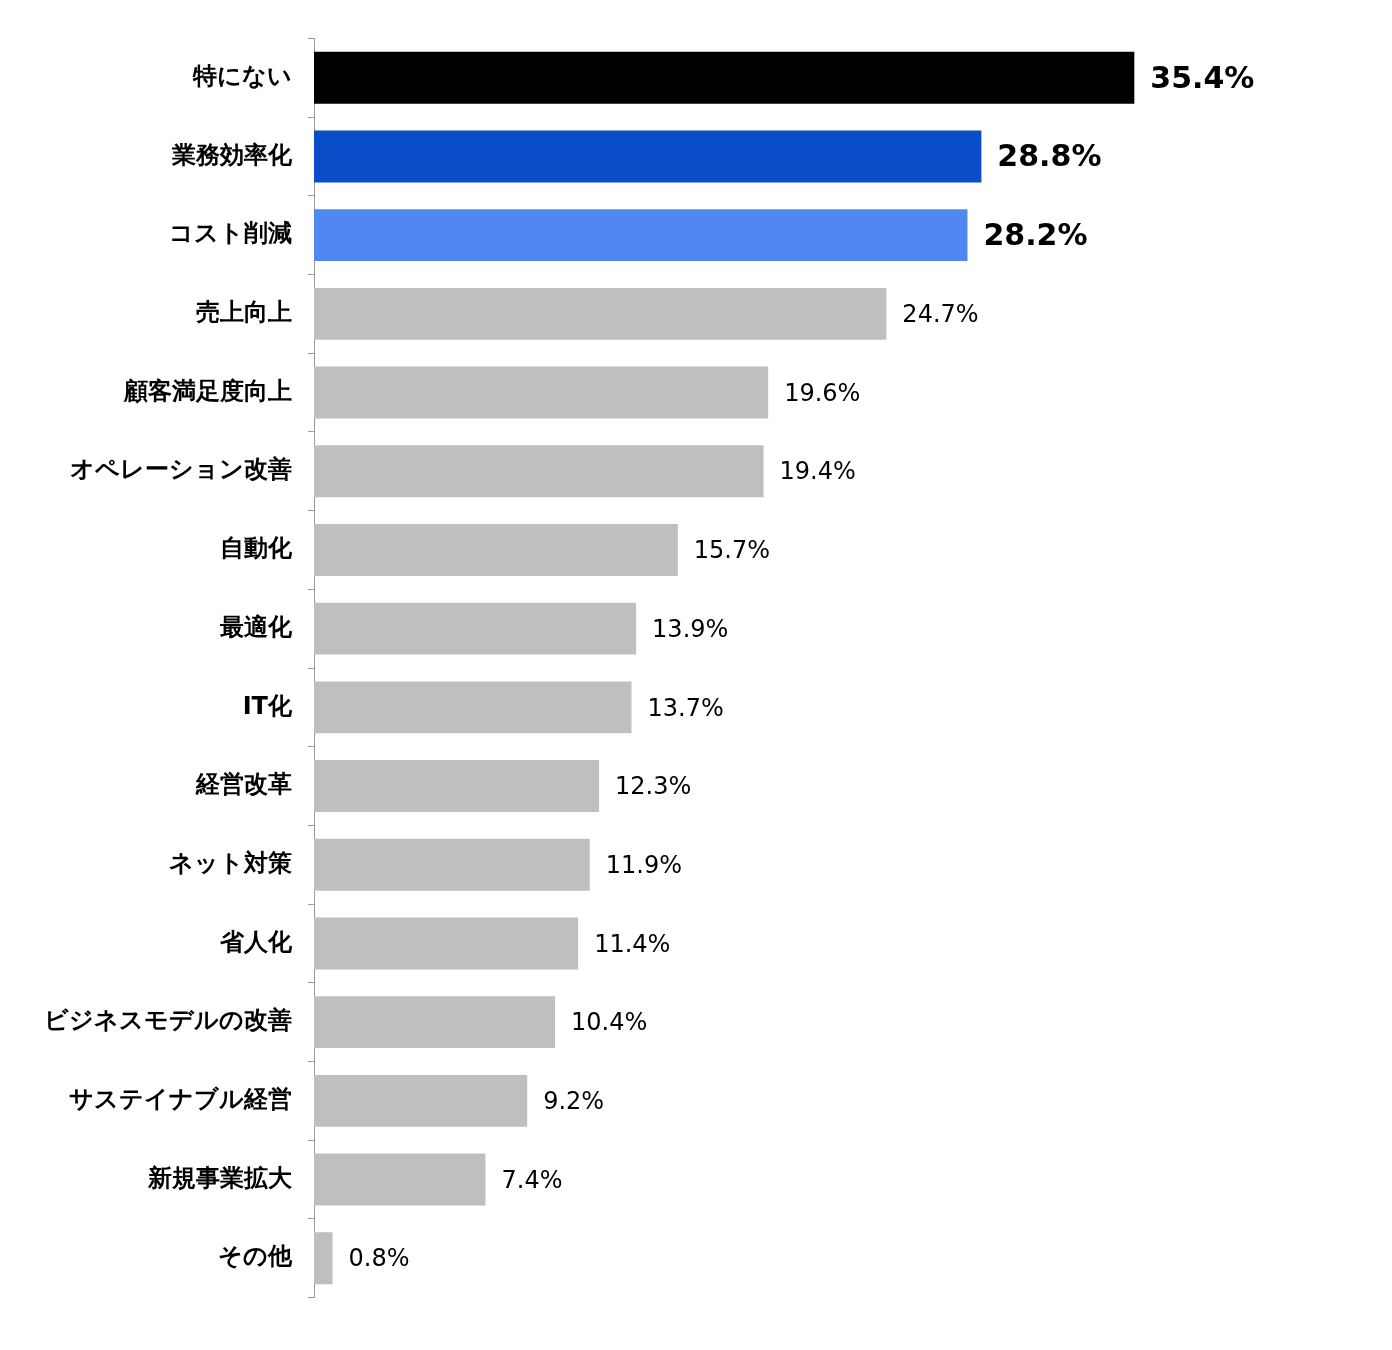  Describe the element at coordinates (244, 312) in the screenshot. I see `y-tick-label: 売上向上` at that location.